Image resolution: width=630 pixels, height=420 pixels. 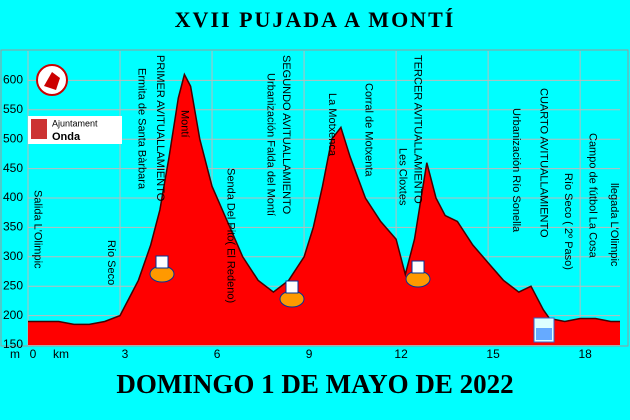 I want to click on chart-subtitle: DOMINGO 1 DE MAYO DE 2022, so click(x=314, y=384).